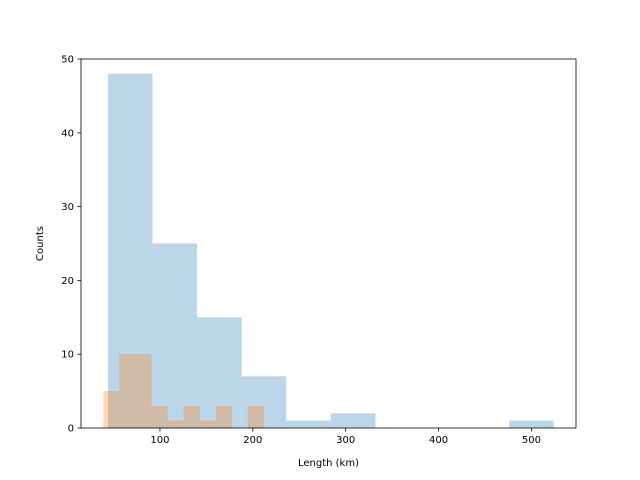  Describe the element at coordinates (67, 60) in the screenshot. I see `y-tick-label: 50` at that location.